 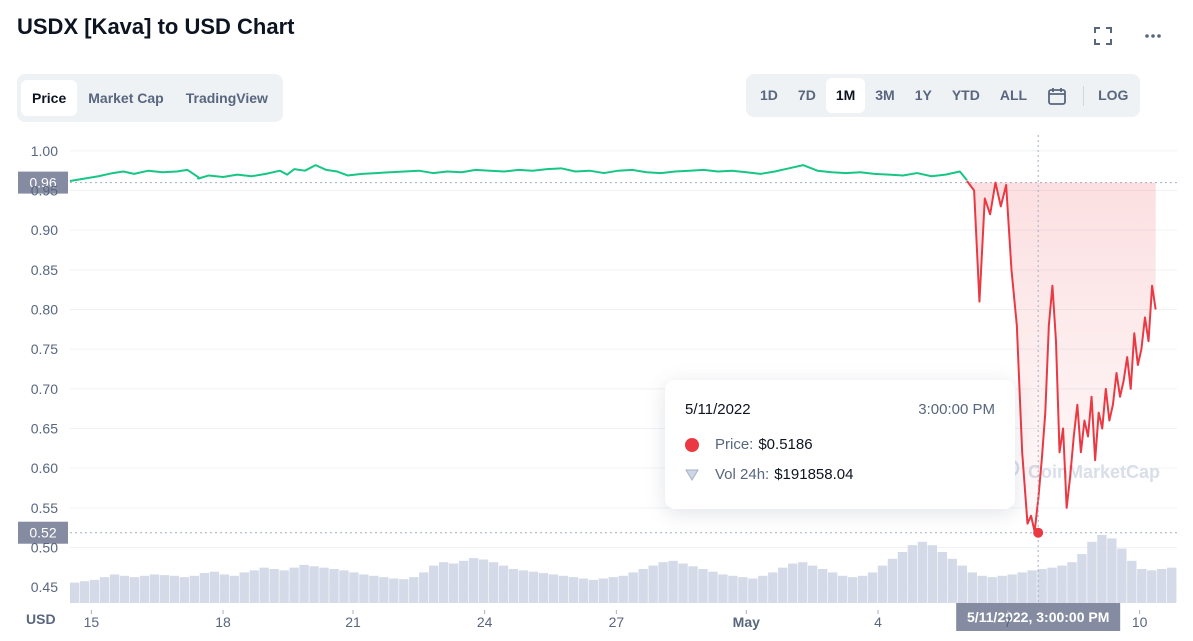 I want to click on tab-tradingview: TradingView, so click(x=226, y=98).